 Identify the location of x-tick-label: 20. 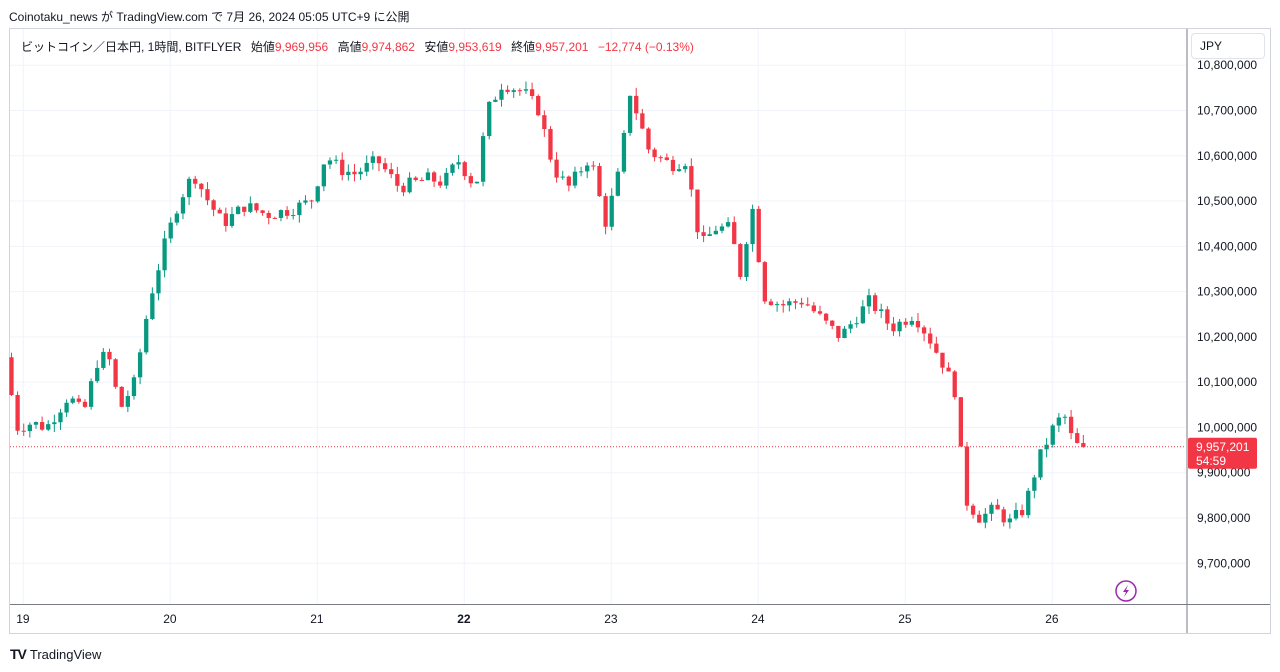
(170, 619).